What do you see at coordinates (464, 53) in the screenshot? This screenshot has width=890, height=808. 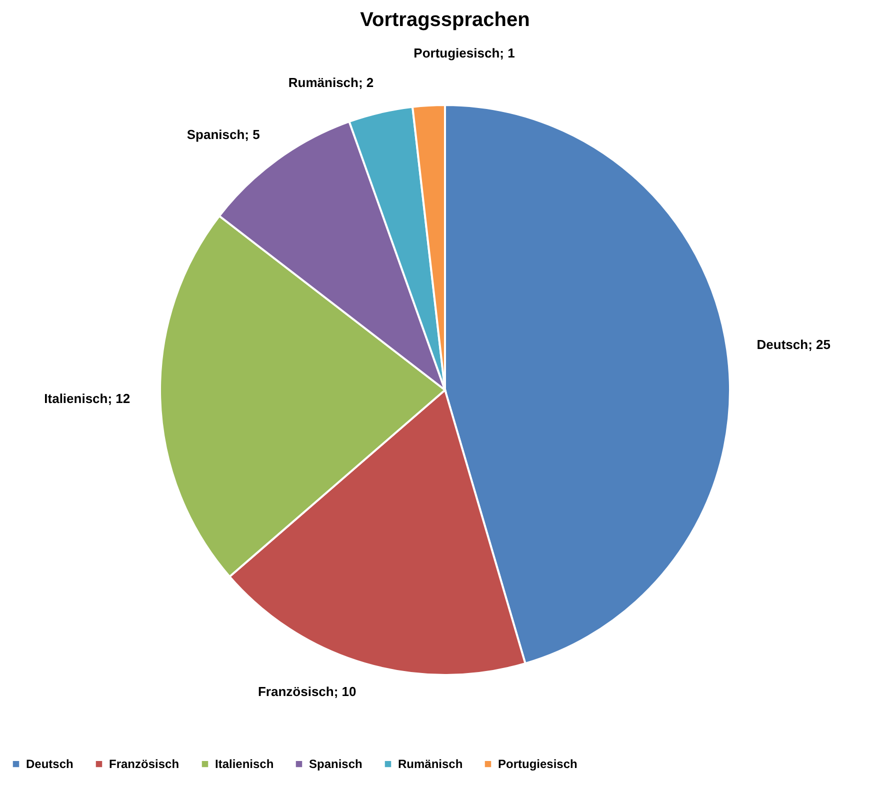 I see `data-label: Portugiesisch; 1` at bounding box center [464, 53].